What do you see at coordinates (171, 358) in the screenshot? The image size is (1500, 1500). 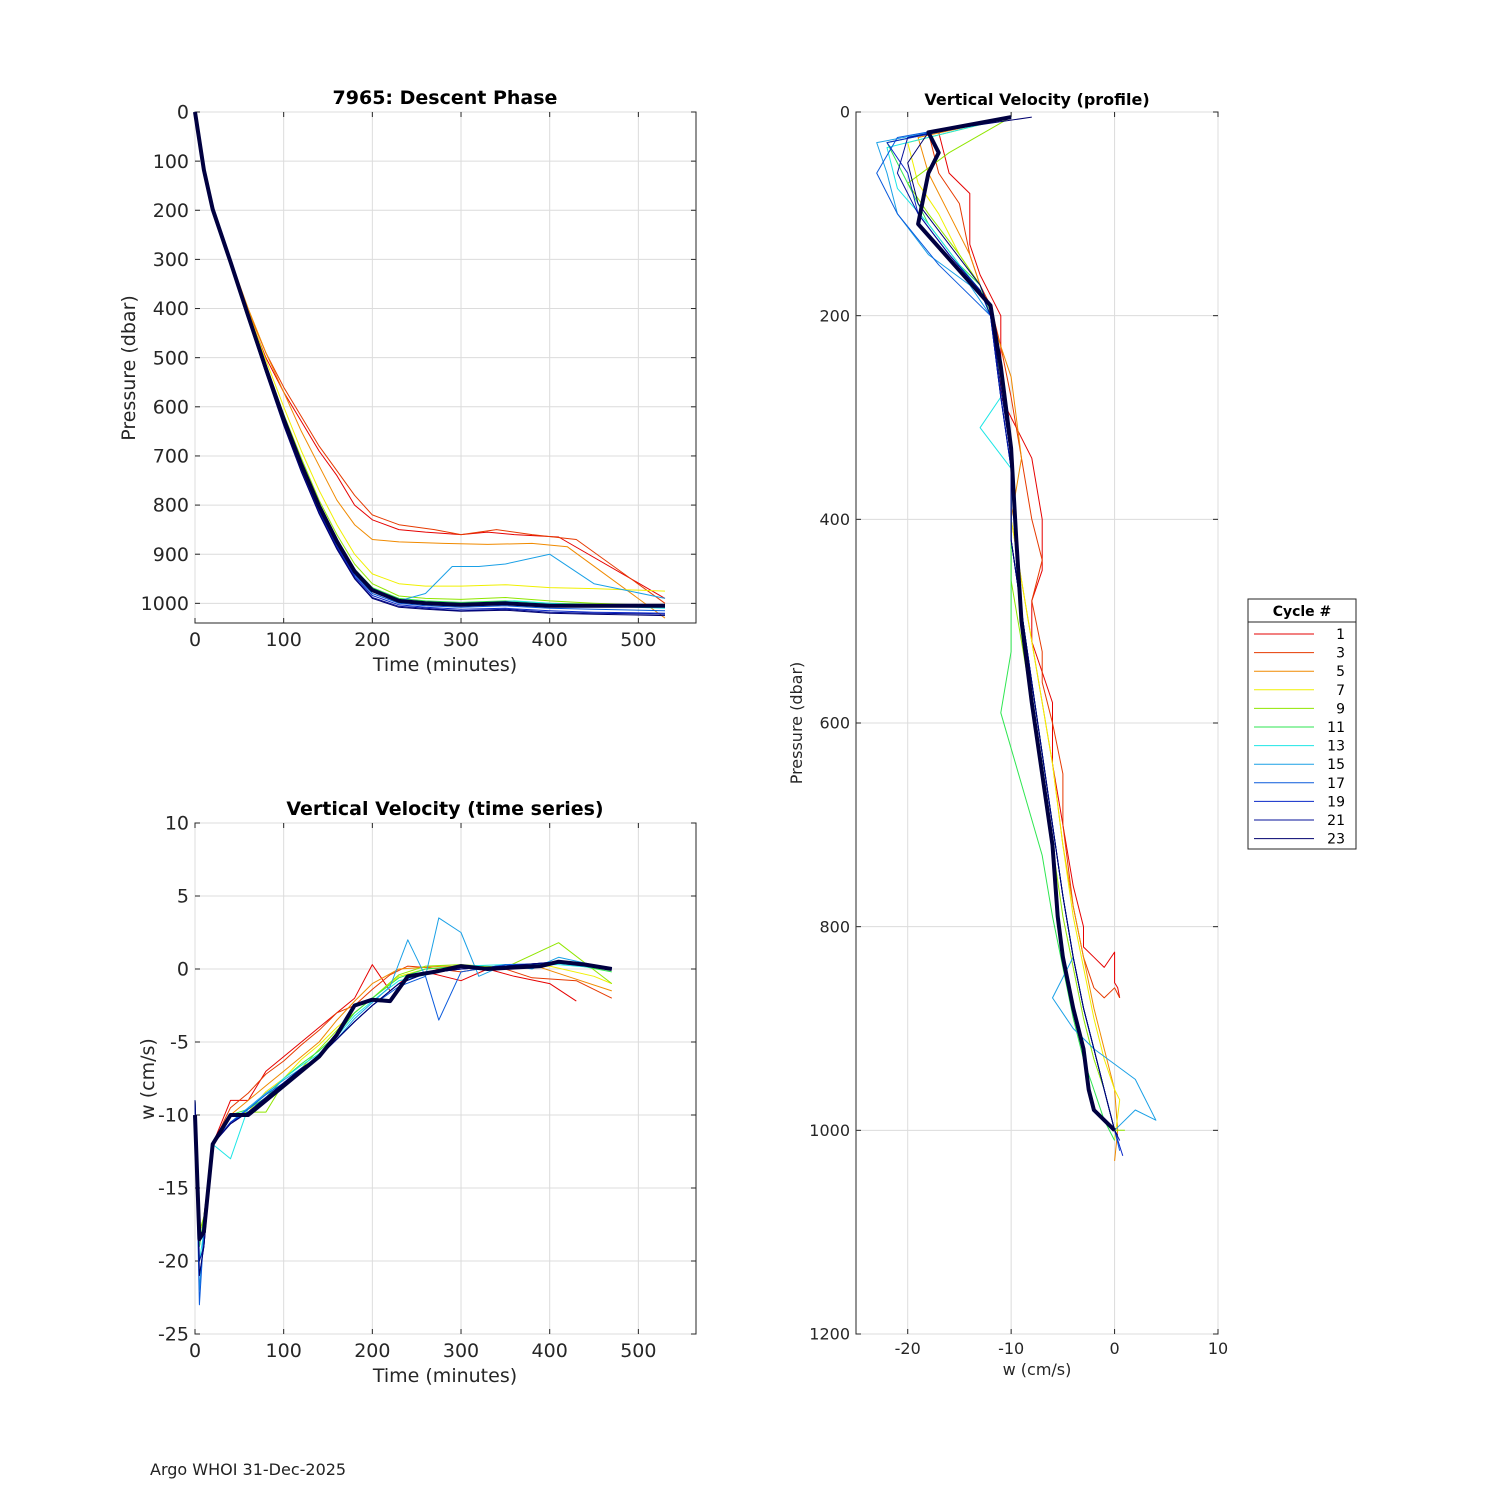 I see `y-tick-label: 500` at bounding box center [171, 358].